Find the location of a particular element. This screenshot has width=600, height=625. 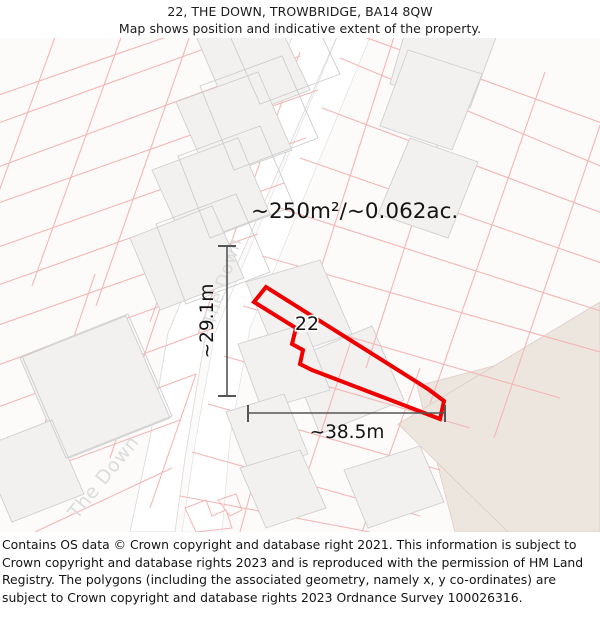

page-title: 22, THE DOWN, TROWBRIDGE, BA14 8QW is located at coordinates (300, 11).